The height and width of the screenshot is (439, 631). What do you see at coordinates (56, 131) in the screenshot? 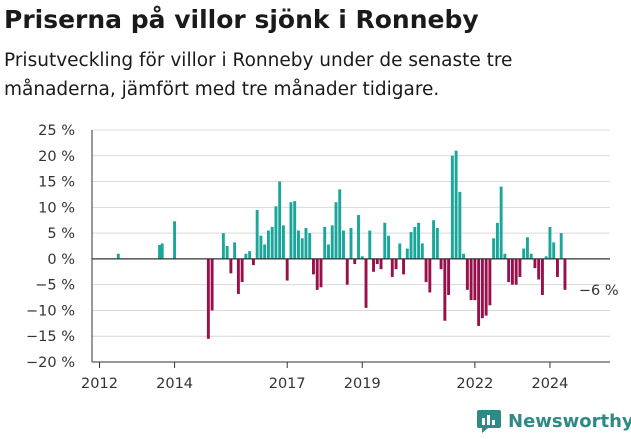
I see `y-tick-label: 25 %` at bounding box center [56, 131].